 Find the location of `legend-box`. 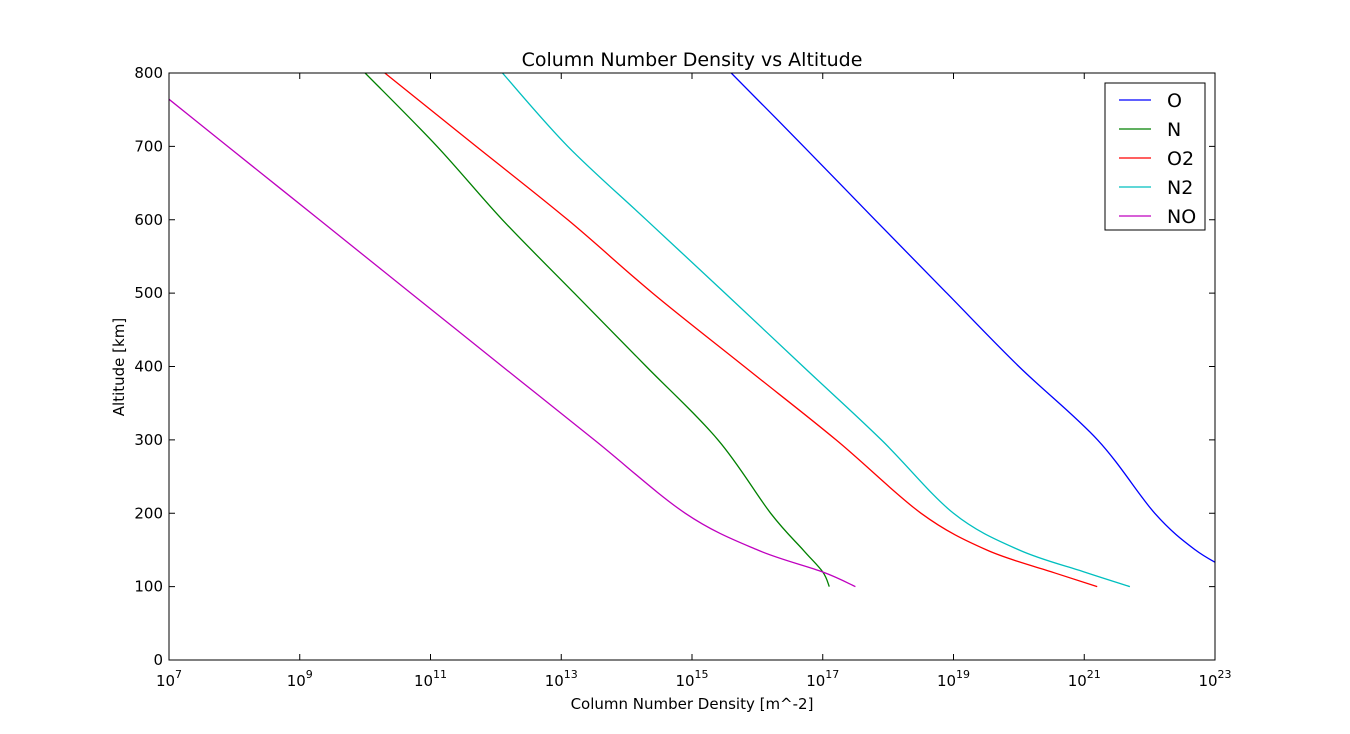

legend-box is located at coordinates (1155, 156).